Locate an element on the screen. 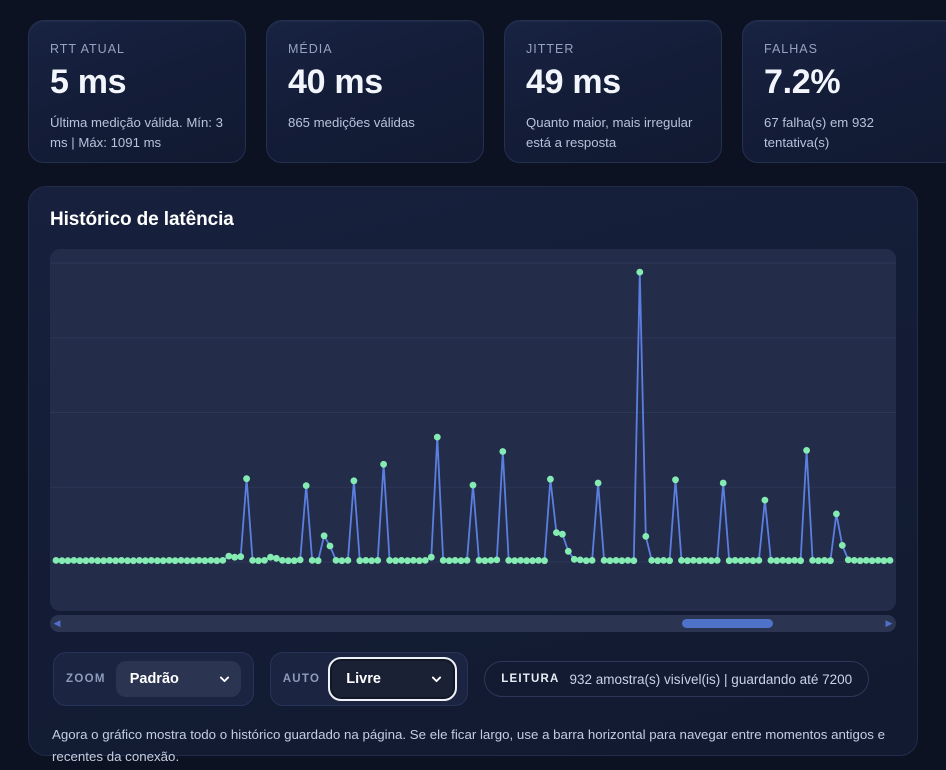 This screenshot has width=946, height=770. scrollbar-track is located at coordinates (473, 623).